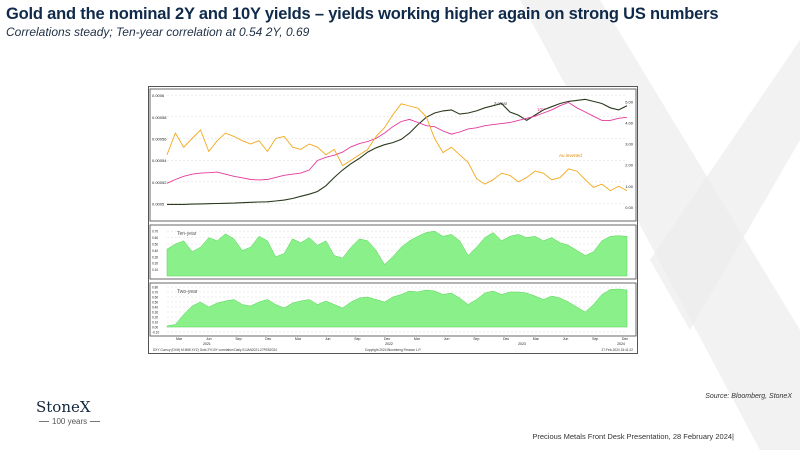 This screenshot has height=450, width=800. What do you see at coordinates (522, 344) in the screenshot?
I see `x-year-tick-label: 2023` at bounding box center [522, 344].